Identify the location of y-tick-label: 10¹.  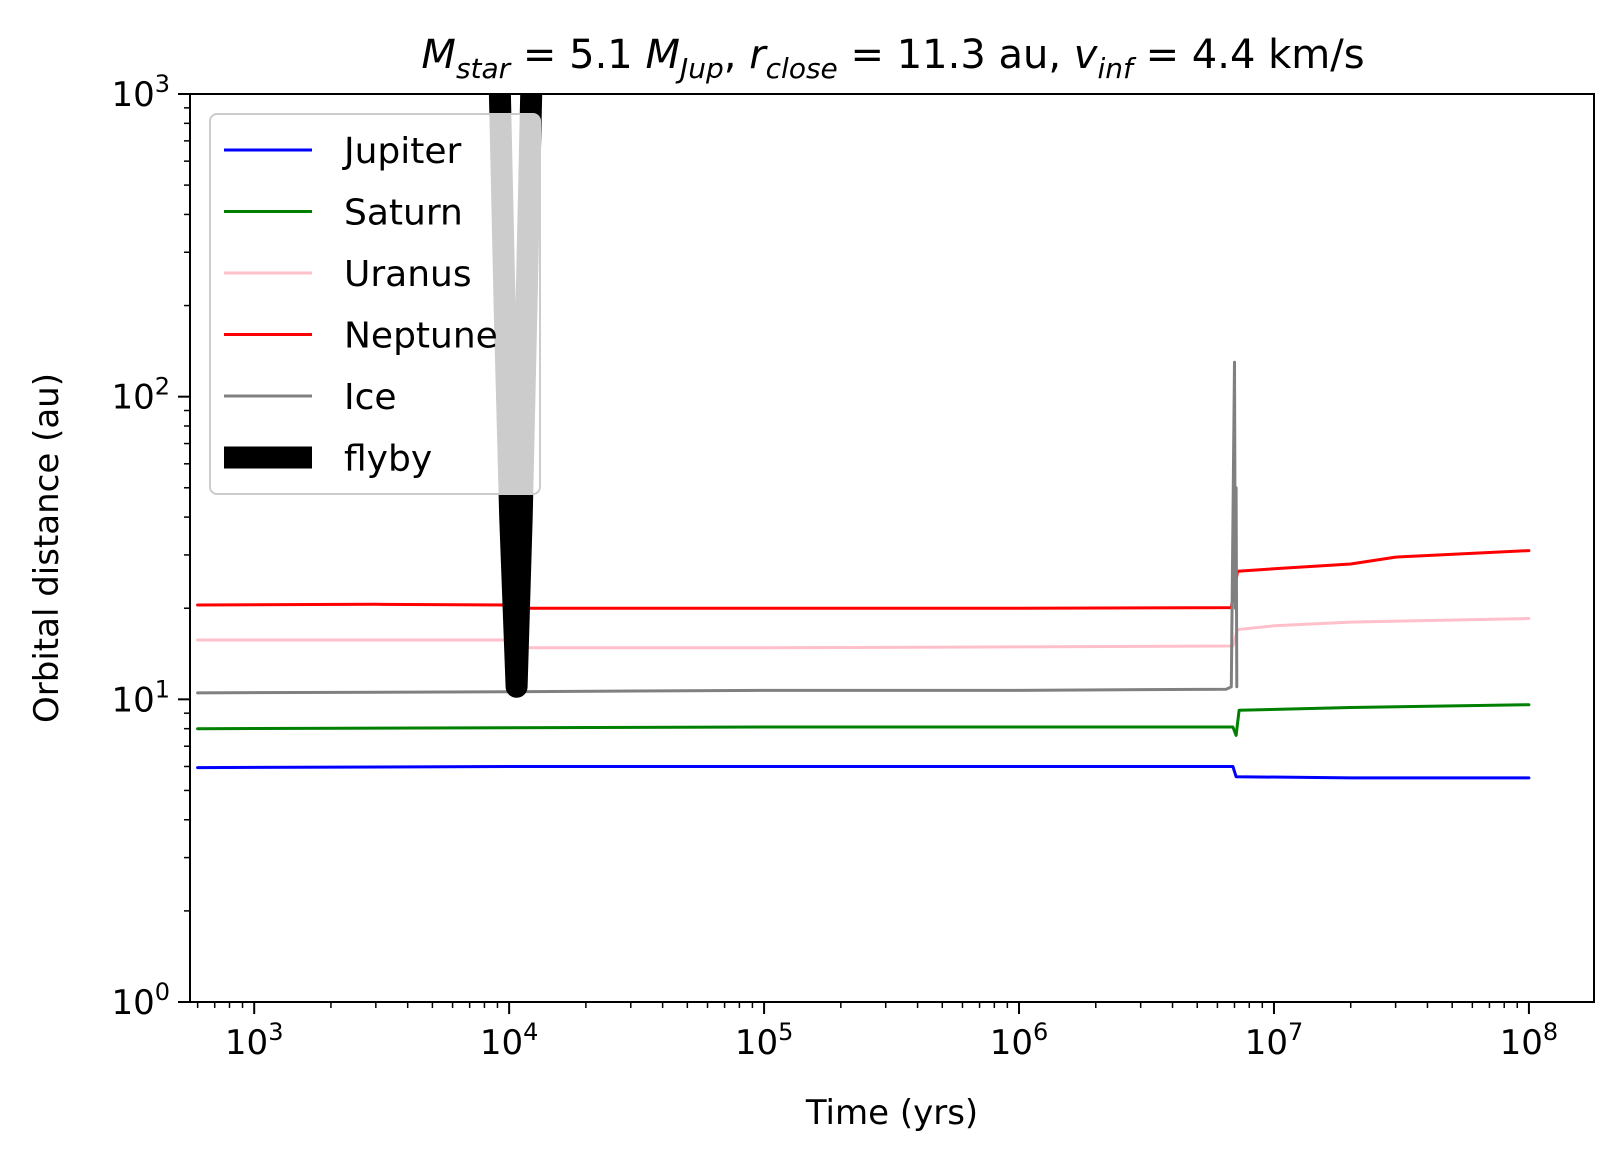
(140, 697).